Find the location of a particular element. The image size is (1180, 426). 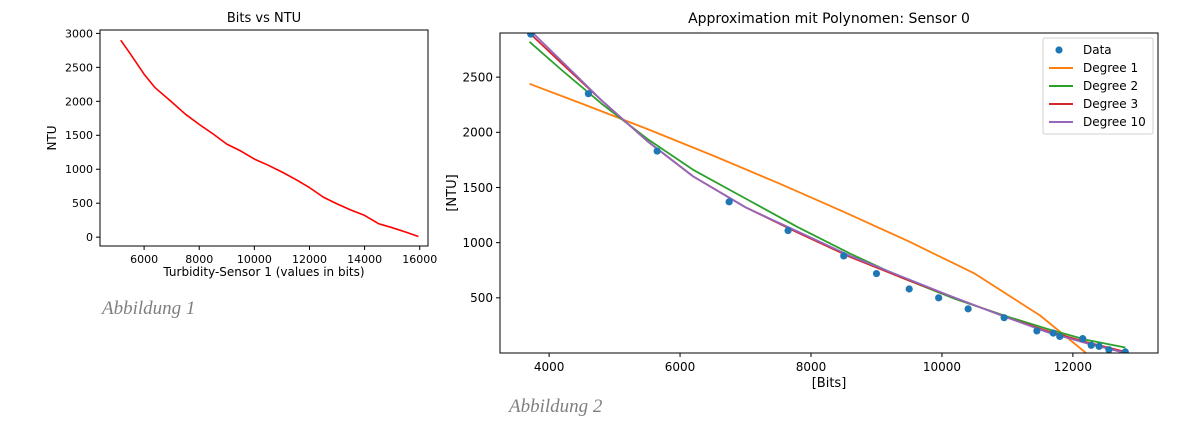

chart1-y-tick-label: 1000 is located at coordinates (79, 169).